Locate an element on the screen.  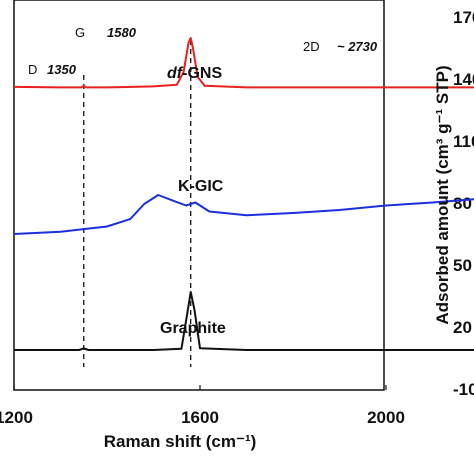
x-ticks: 12001600200024002800 is located at coordinates (202, 406).